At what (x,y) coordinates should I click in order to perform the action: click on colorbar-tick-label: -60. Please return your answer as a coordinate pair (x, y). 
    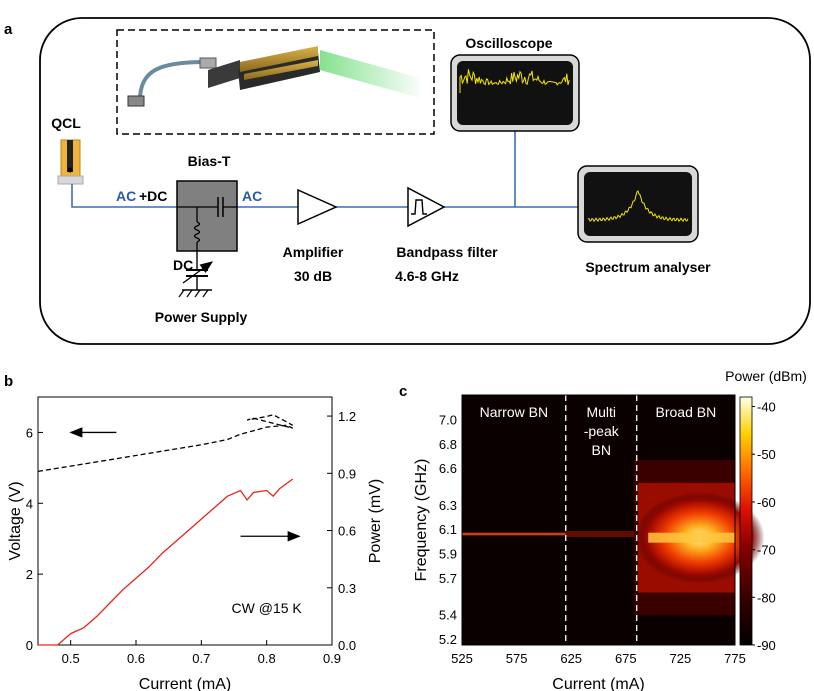
    Looking at the image, I should click on (766, 502).